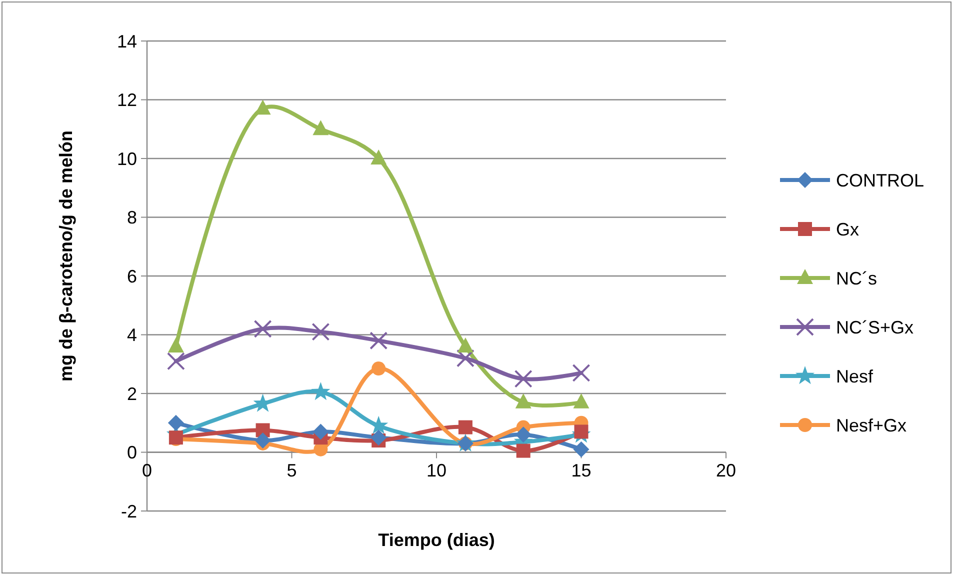  I want to click on y-tick-label: 12, so click(126, 100).